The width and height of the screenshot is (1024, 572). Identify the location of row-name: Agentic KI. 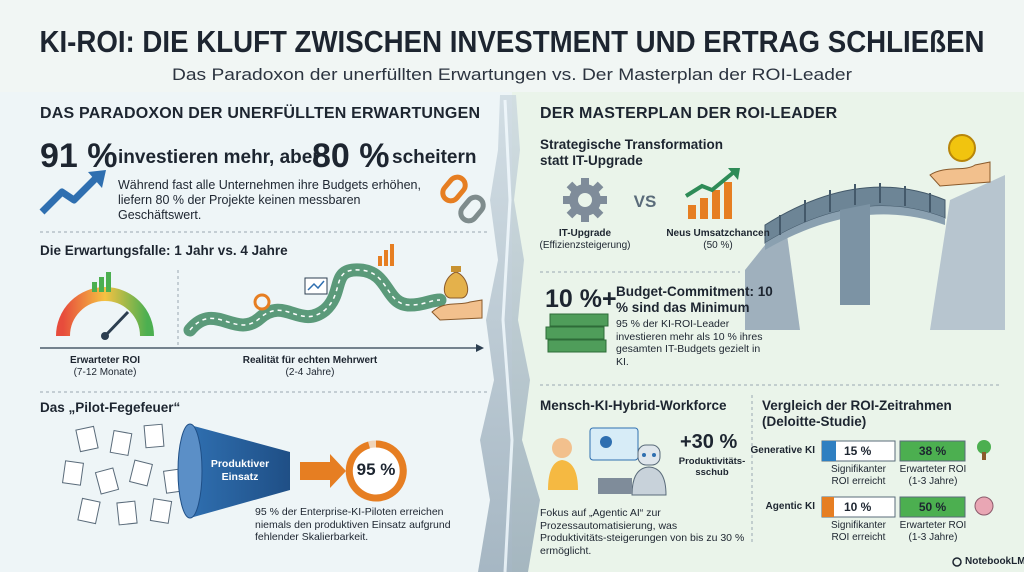
(790, 506).